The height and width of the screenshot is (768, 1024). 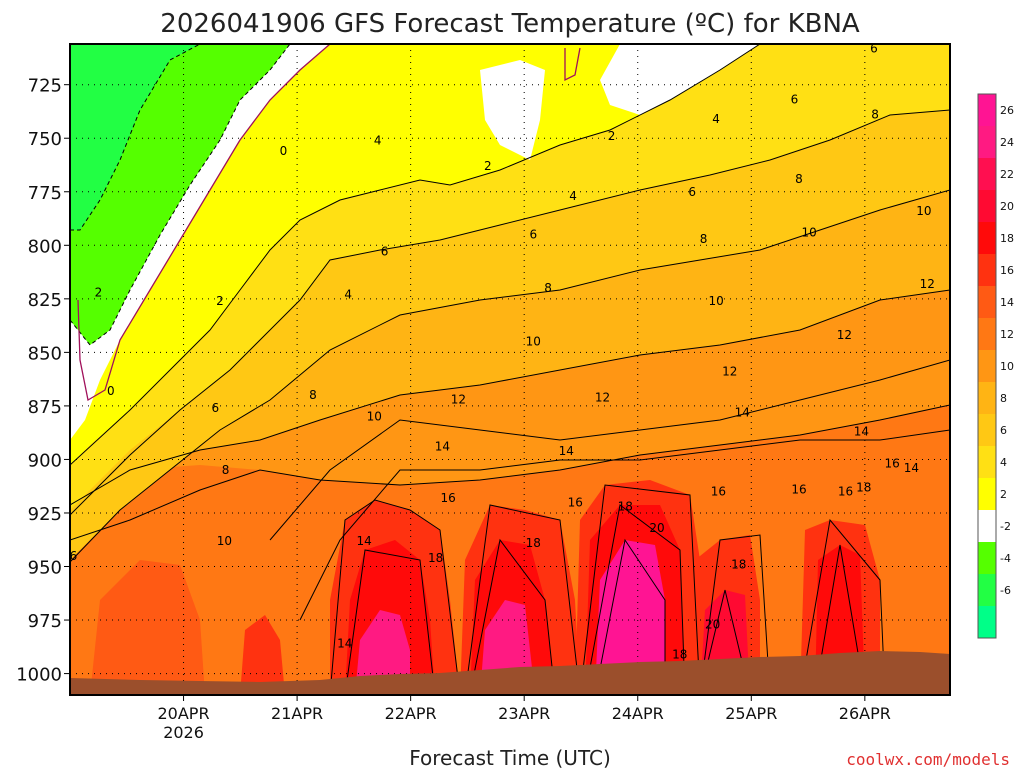 I want to click on colorbar: 26 24 22 20 18 16 14 12 10 8 6 4 2 -2 -4 -6, so click(x=995, y=366).